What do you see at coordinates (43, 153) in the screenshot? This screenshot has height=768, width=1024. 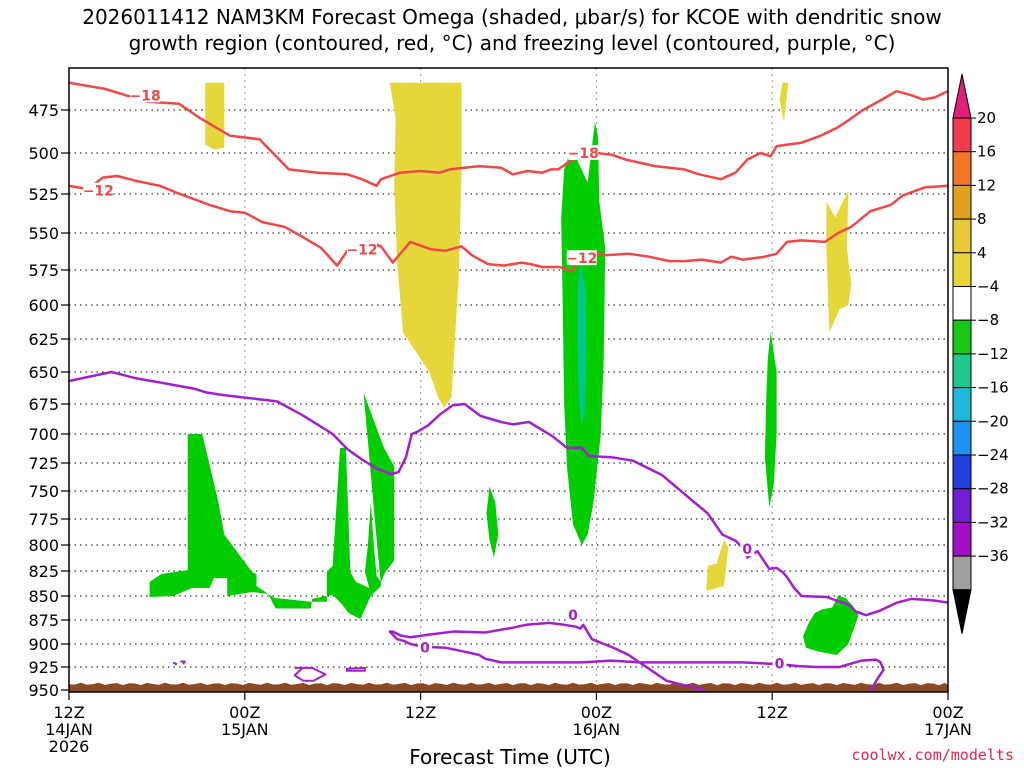 I see `y-tick-label-500: 500` at bounding box center [43, 153].